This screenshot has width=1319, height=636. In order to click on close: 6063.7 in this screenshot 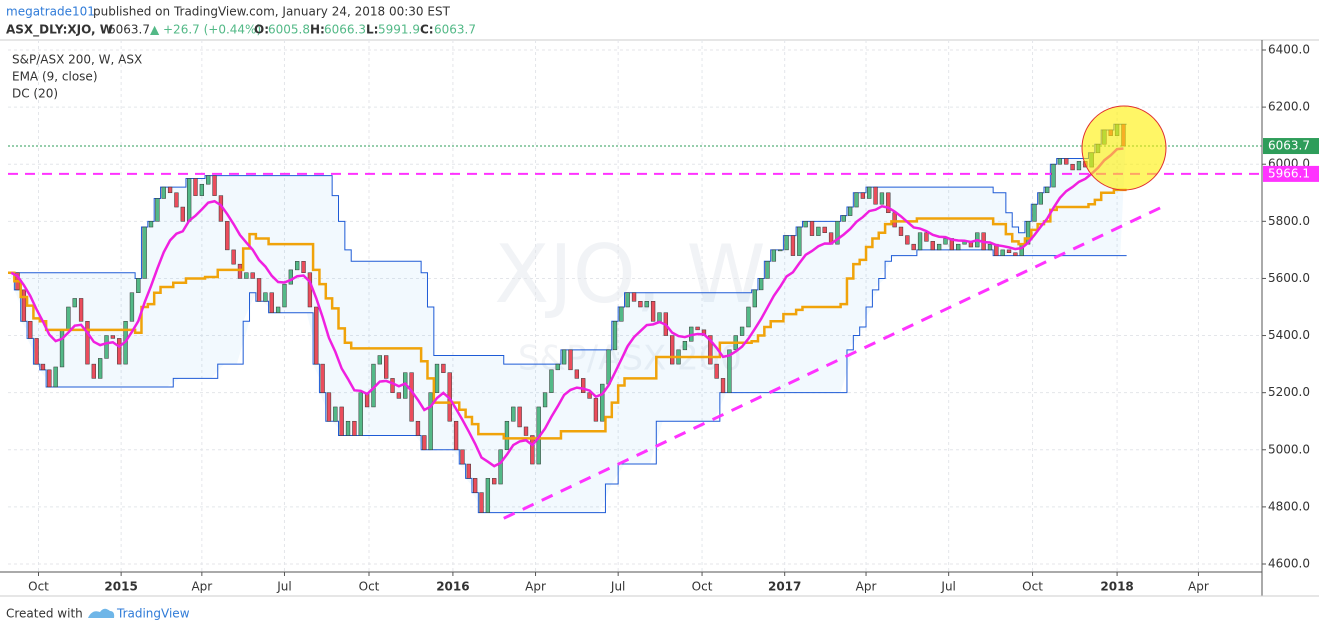, I will do `click(455, 30)`.